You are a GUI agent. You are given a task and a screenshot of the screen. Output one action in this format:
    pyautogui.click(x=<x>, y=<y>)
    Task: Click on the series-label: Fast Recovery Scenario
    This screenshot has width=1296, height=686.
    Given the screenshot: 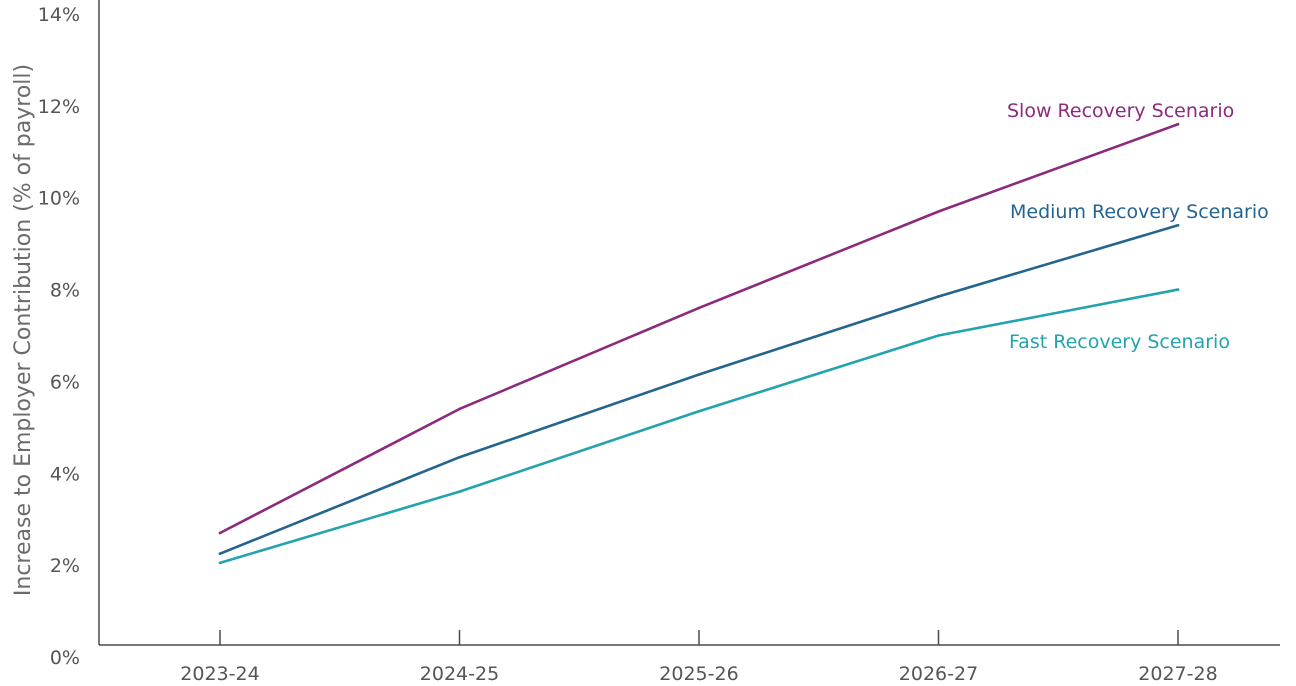 What is the action you would take?
    pyautogui.click(x=1119, y=342)
    